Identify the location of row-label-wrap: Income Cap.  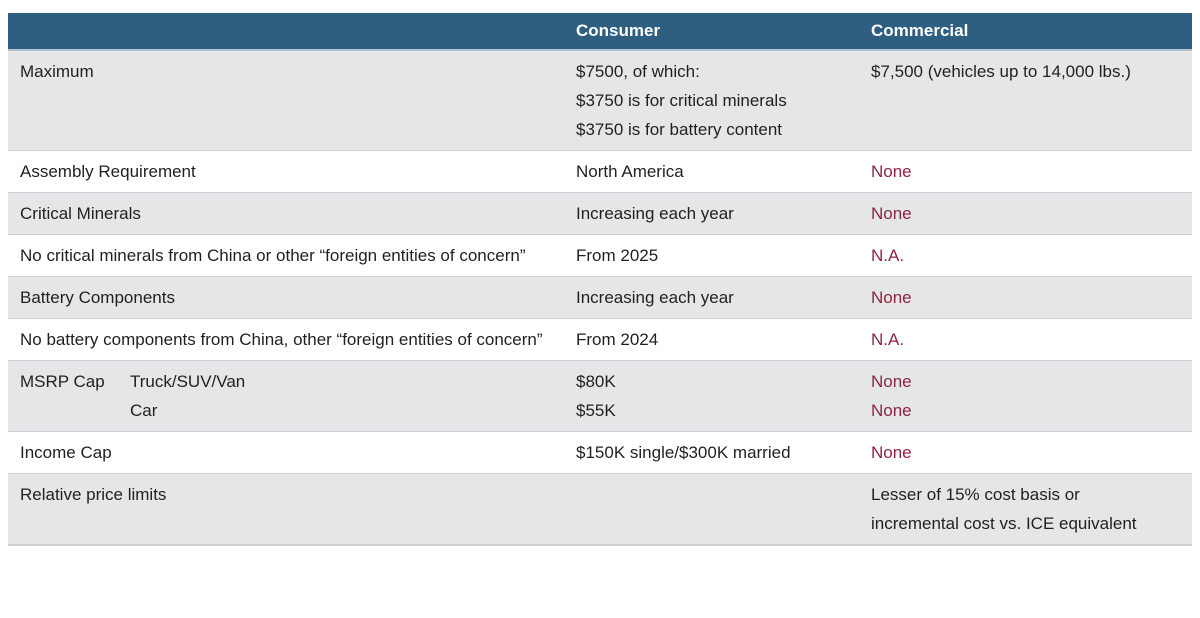
(286, 452).